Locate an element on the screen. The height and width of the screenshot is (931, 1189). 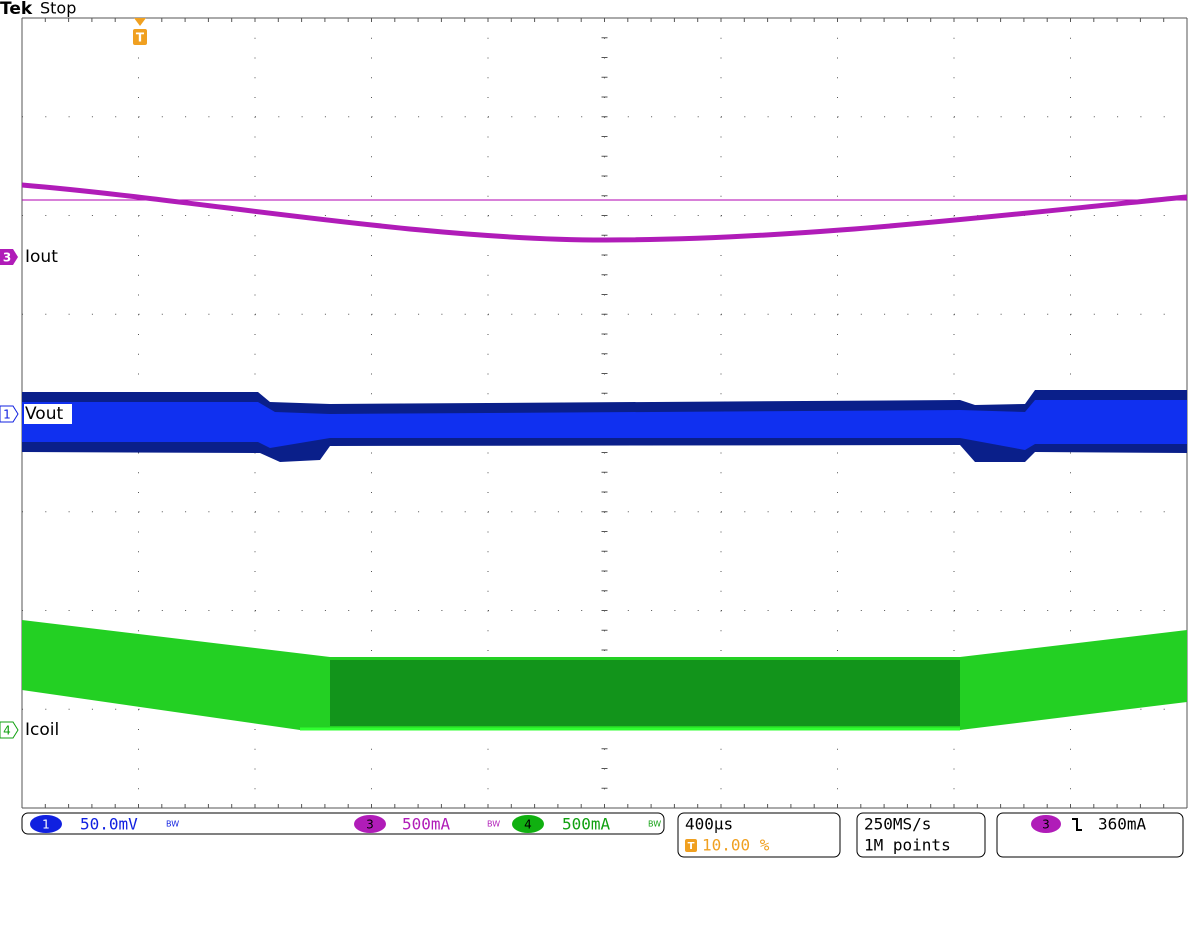
timebase: 400µs is located at coordinates (709, 824).